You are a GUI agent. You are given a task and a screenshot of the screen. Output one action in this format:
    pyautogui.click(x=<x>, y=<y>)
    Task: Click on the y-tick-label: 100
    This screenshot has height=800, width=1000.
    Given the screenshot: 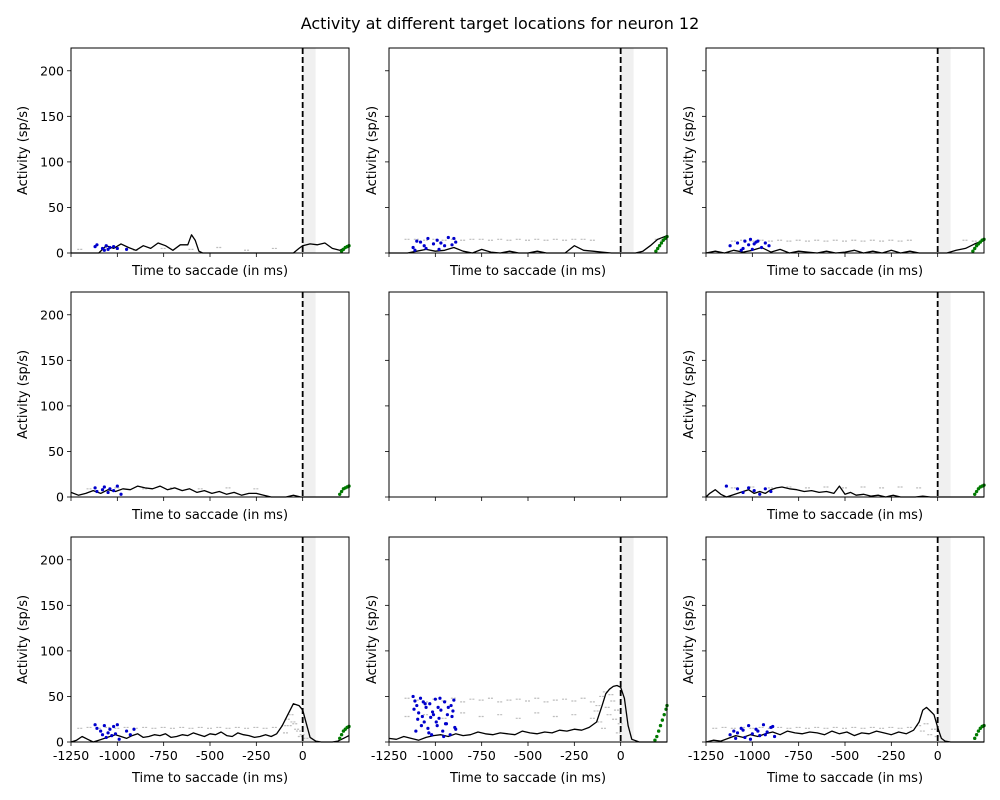 What is the action you would take?
    pyautogui.click(x=52, y=405)
    